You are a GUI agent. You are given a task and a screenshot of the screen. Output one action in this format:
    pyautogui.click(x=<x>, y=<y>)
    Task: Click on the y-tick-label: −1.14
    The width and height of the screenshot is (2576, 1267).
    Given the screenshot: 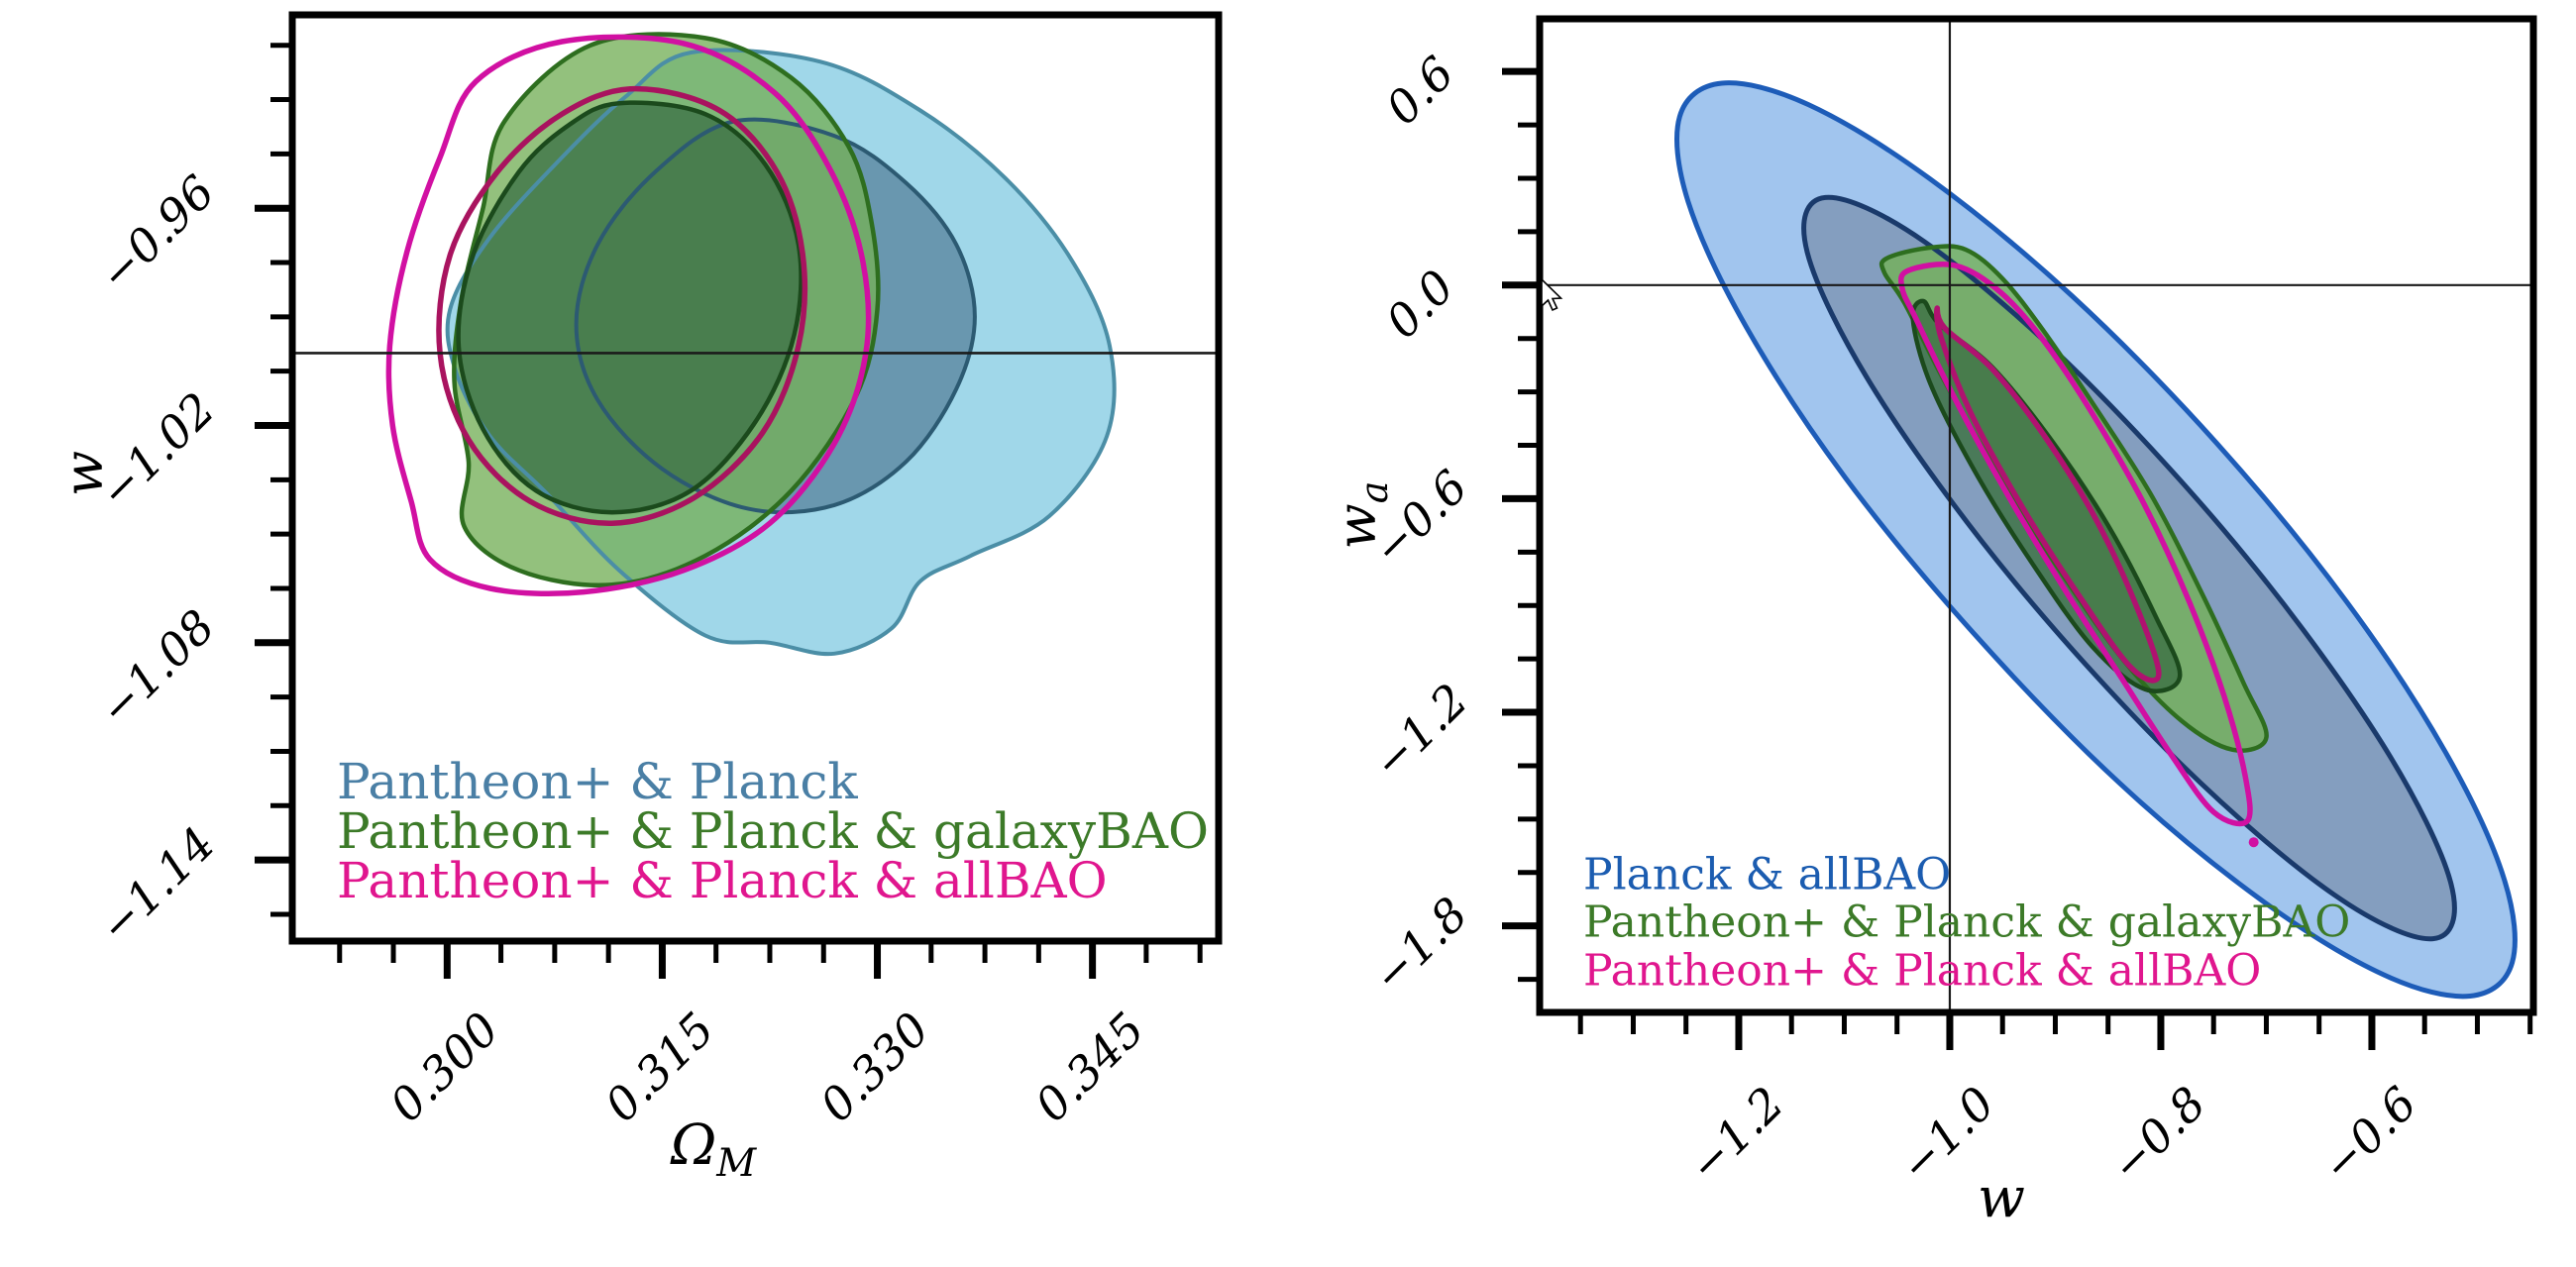 What is the action you would take?
    pyautogui.click(x=157, y=884)
    